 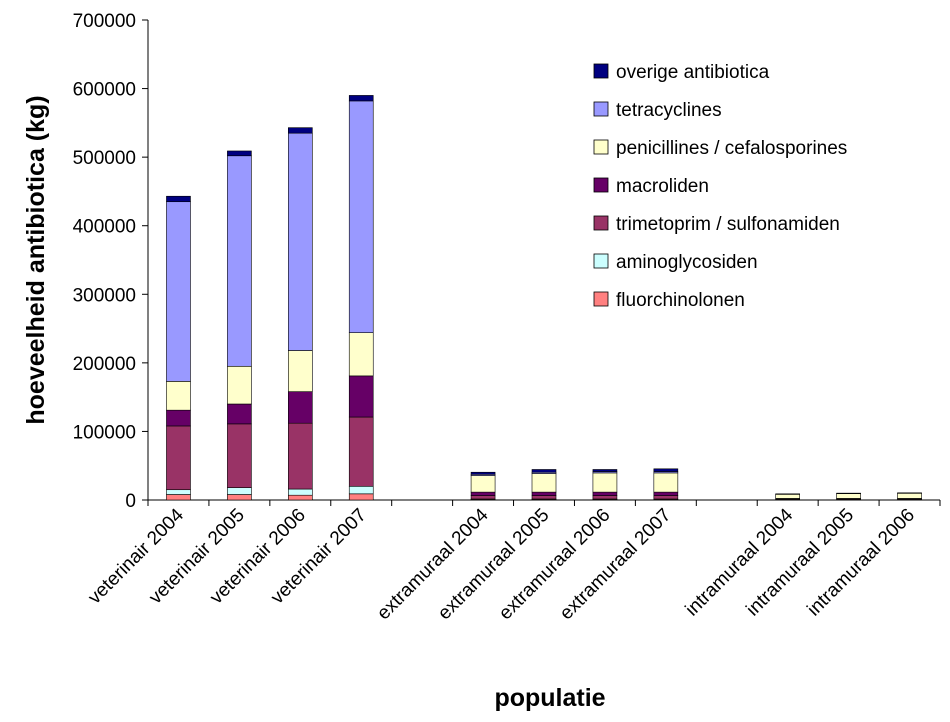 What do you see at coordinates (130, 501) in the screenshot?
I see `y-tick-label: 0` at bounding box center [130, 501].